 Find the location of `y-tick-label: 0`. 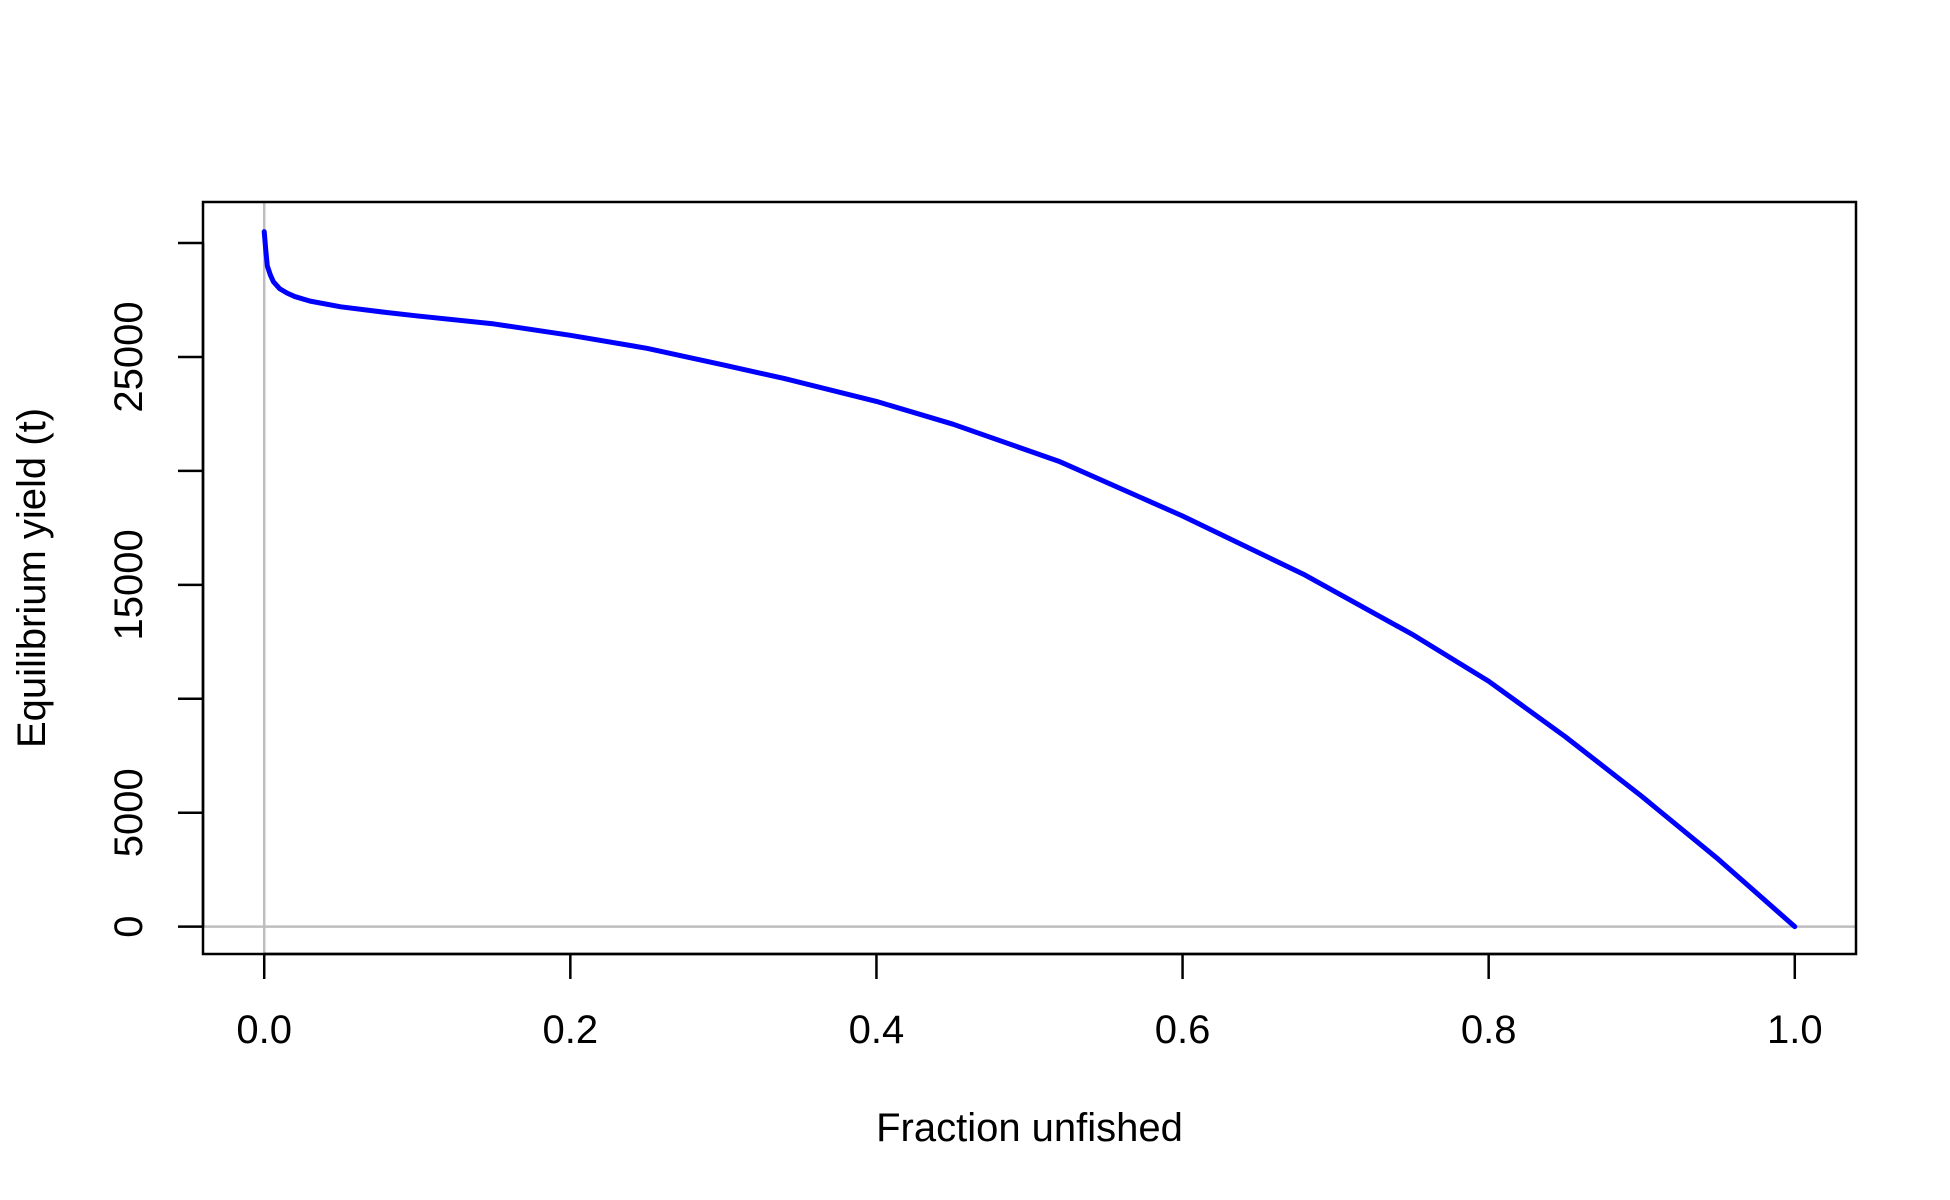

y-tick-label: 0 is located at coordinates (129, 927).